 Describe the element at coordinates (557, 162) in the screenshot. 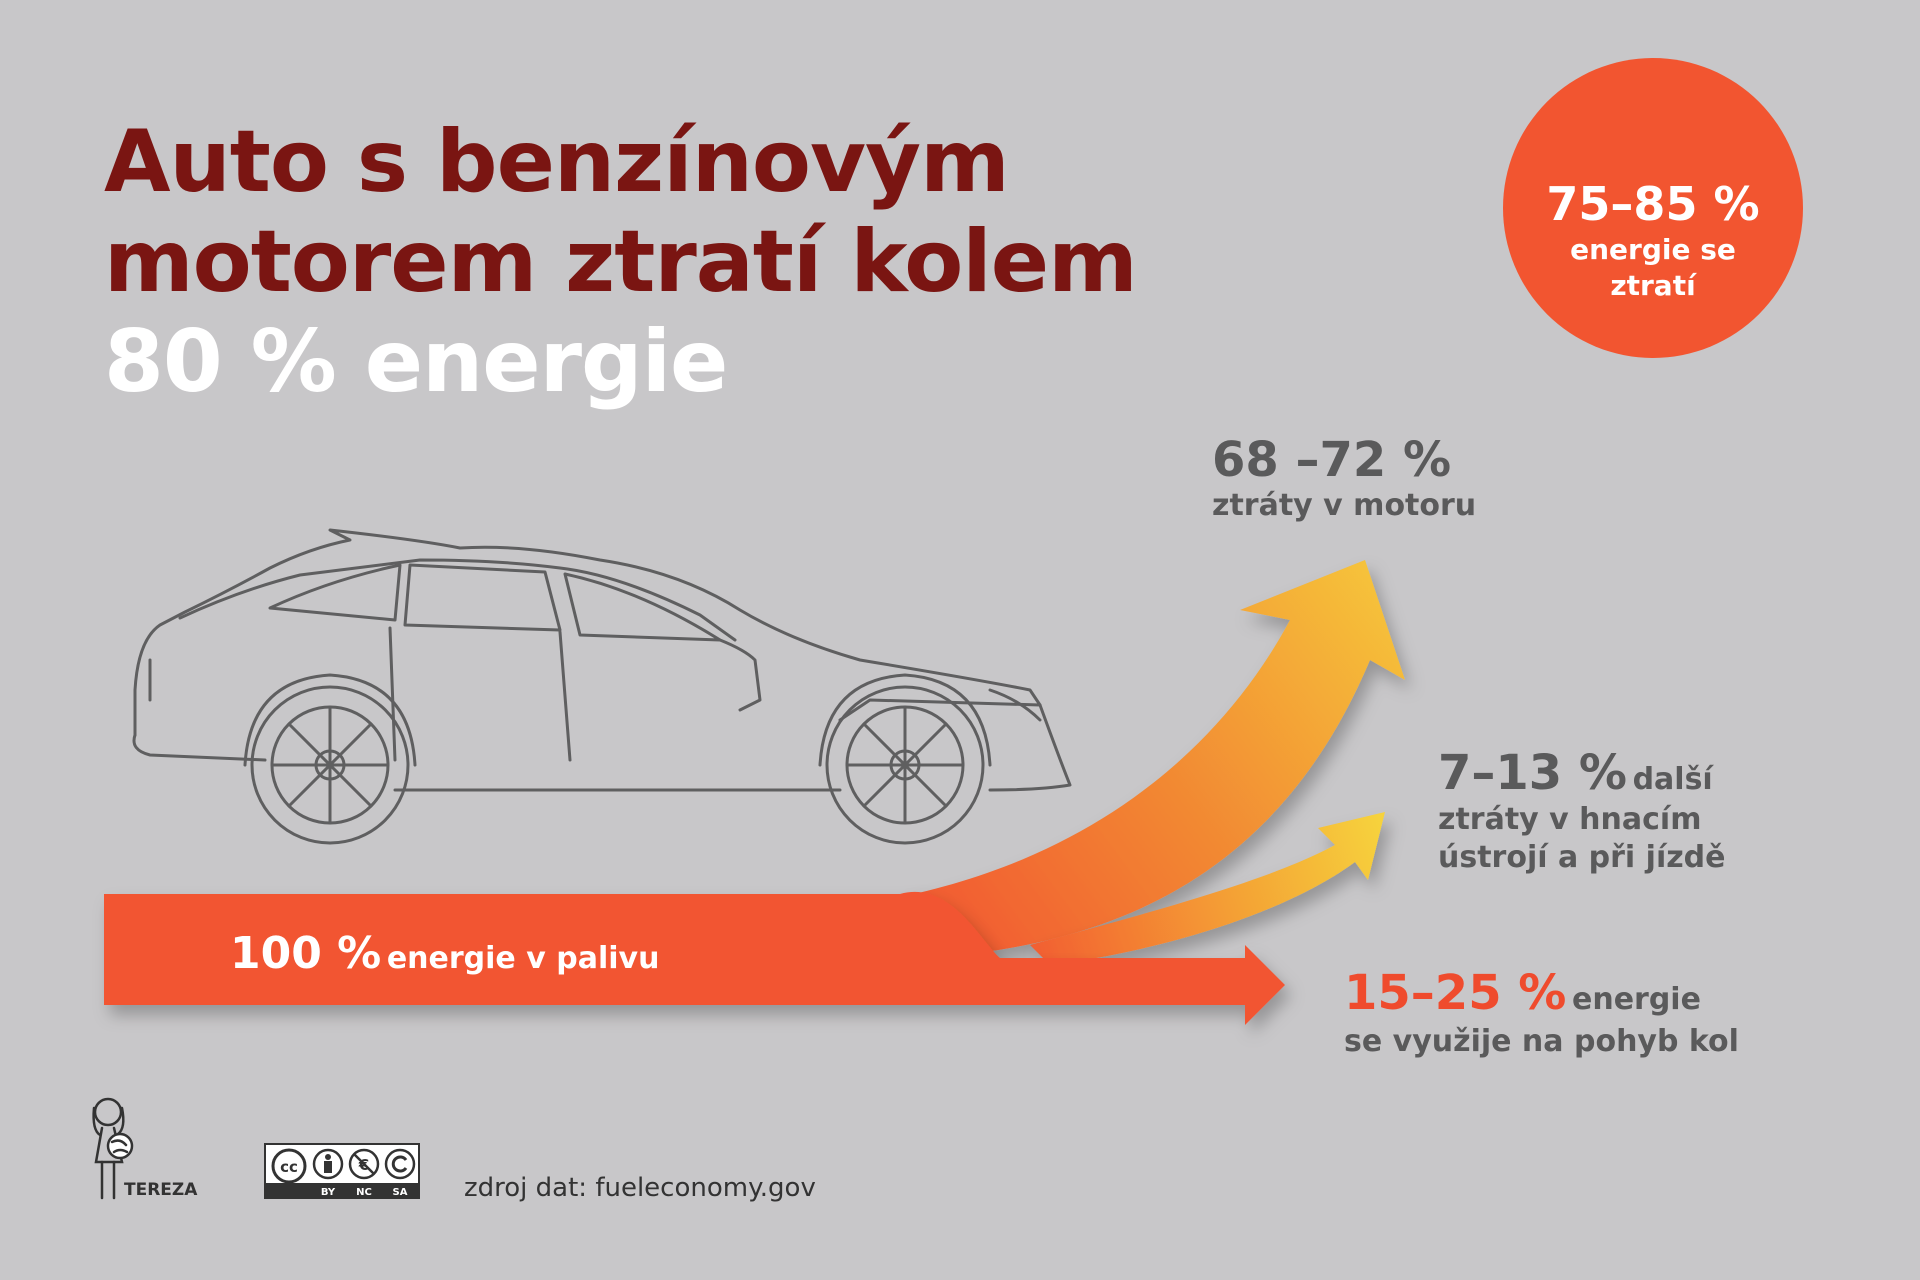

I see `title-line-1: Auto s benzínovým` at that location.